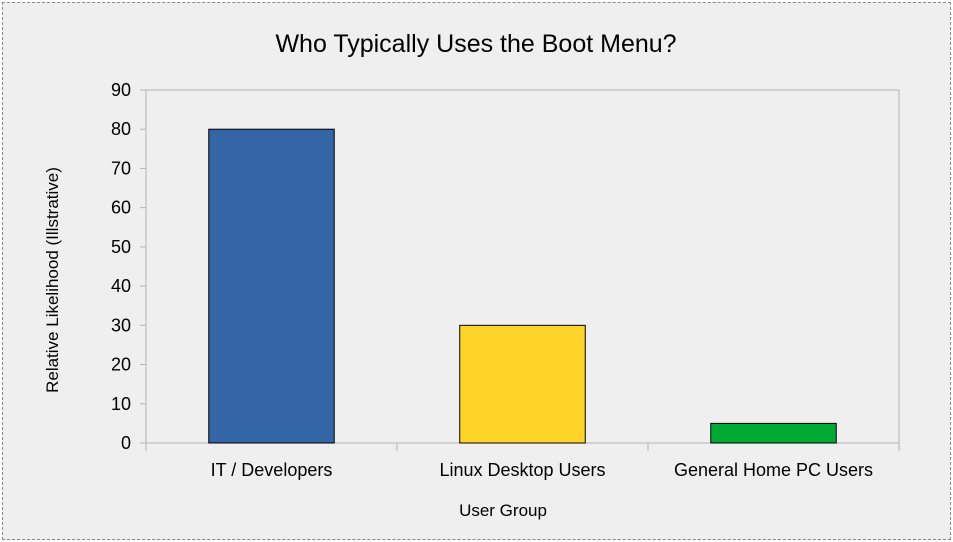  What do you see at coordinates (121, 365) in the screenshot?
I see `y-tick-label: 20` at bounding box center [121, 365].